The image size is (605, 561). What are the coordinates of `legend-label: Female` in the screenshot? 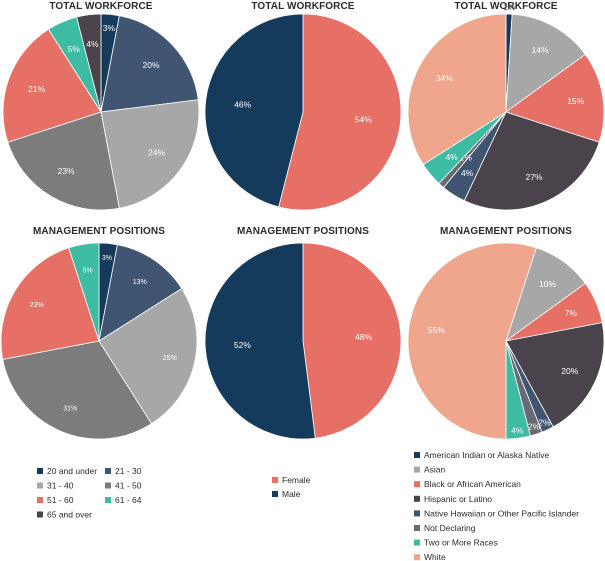 It's located at (296, 480).